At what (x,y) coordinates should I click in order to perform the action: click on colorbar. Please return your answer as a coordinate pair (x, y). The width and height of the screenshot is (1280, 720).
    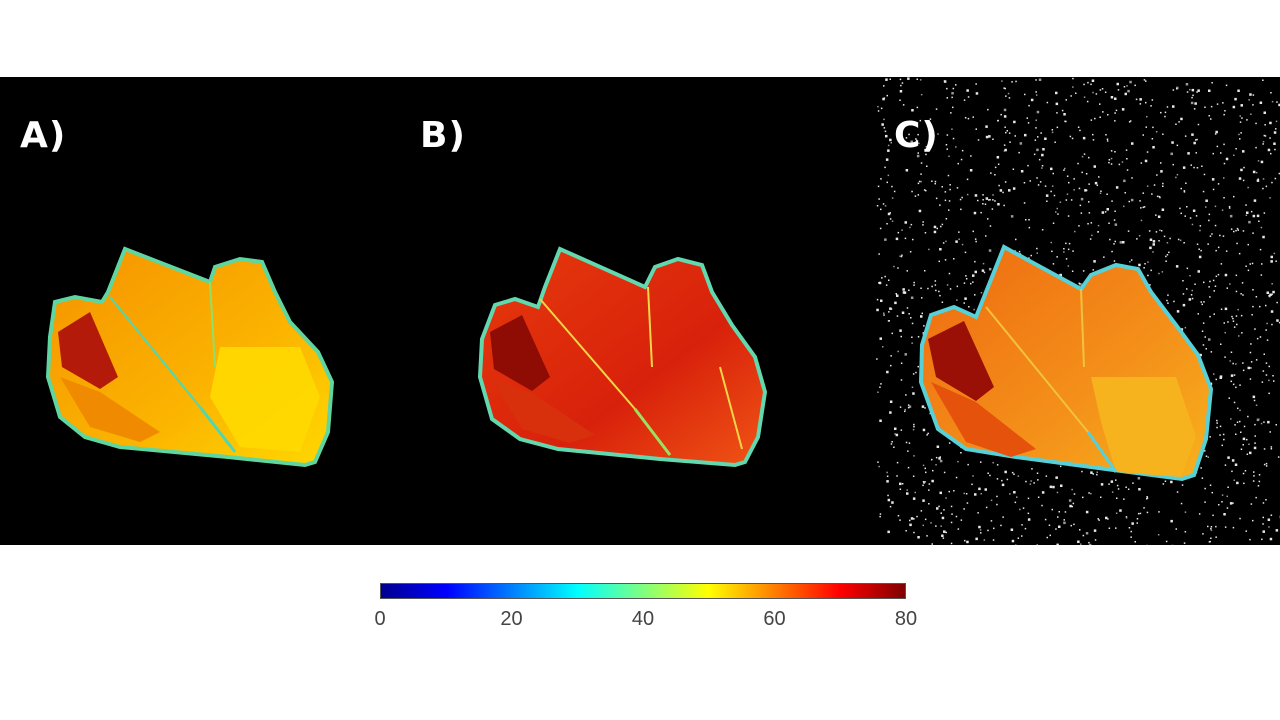
    Looking at the image, I should click on (643, 591).